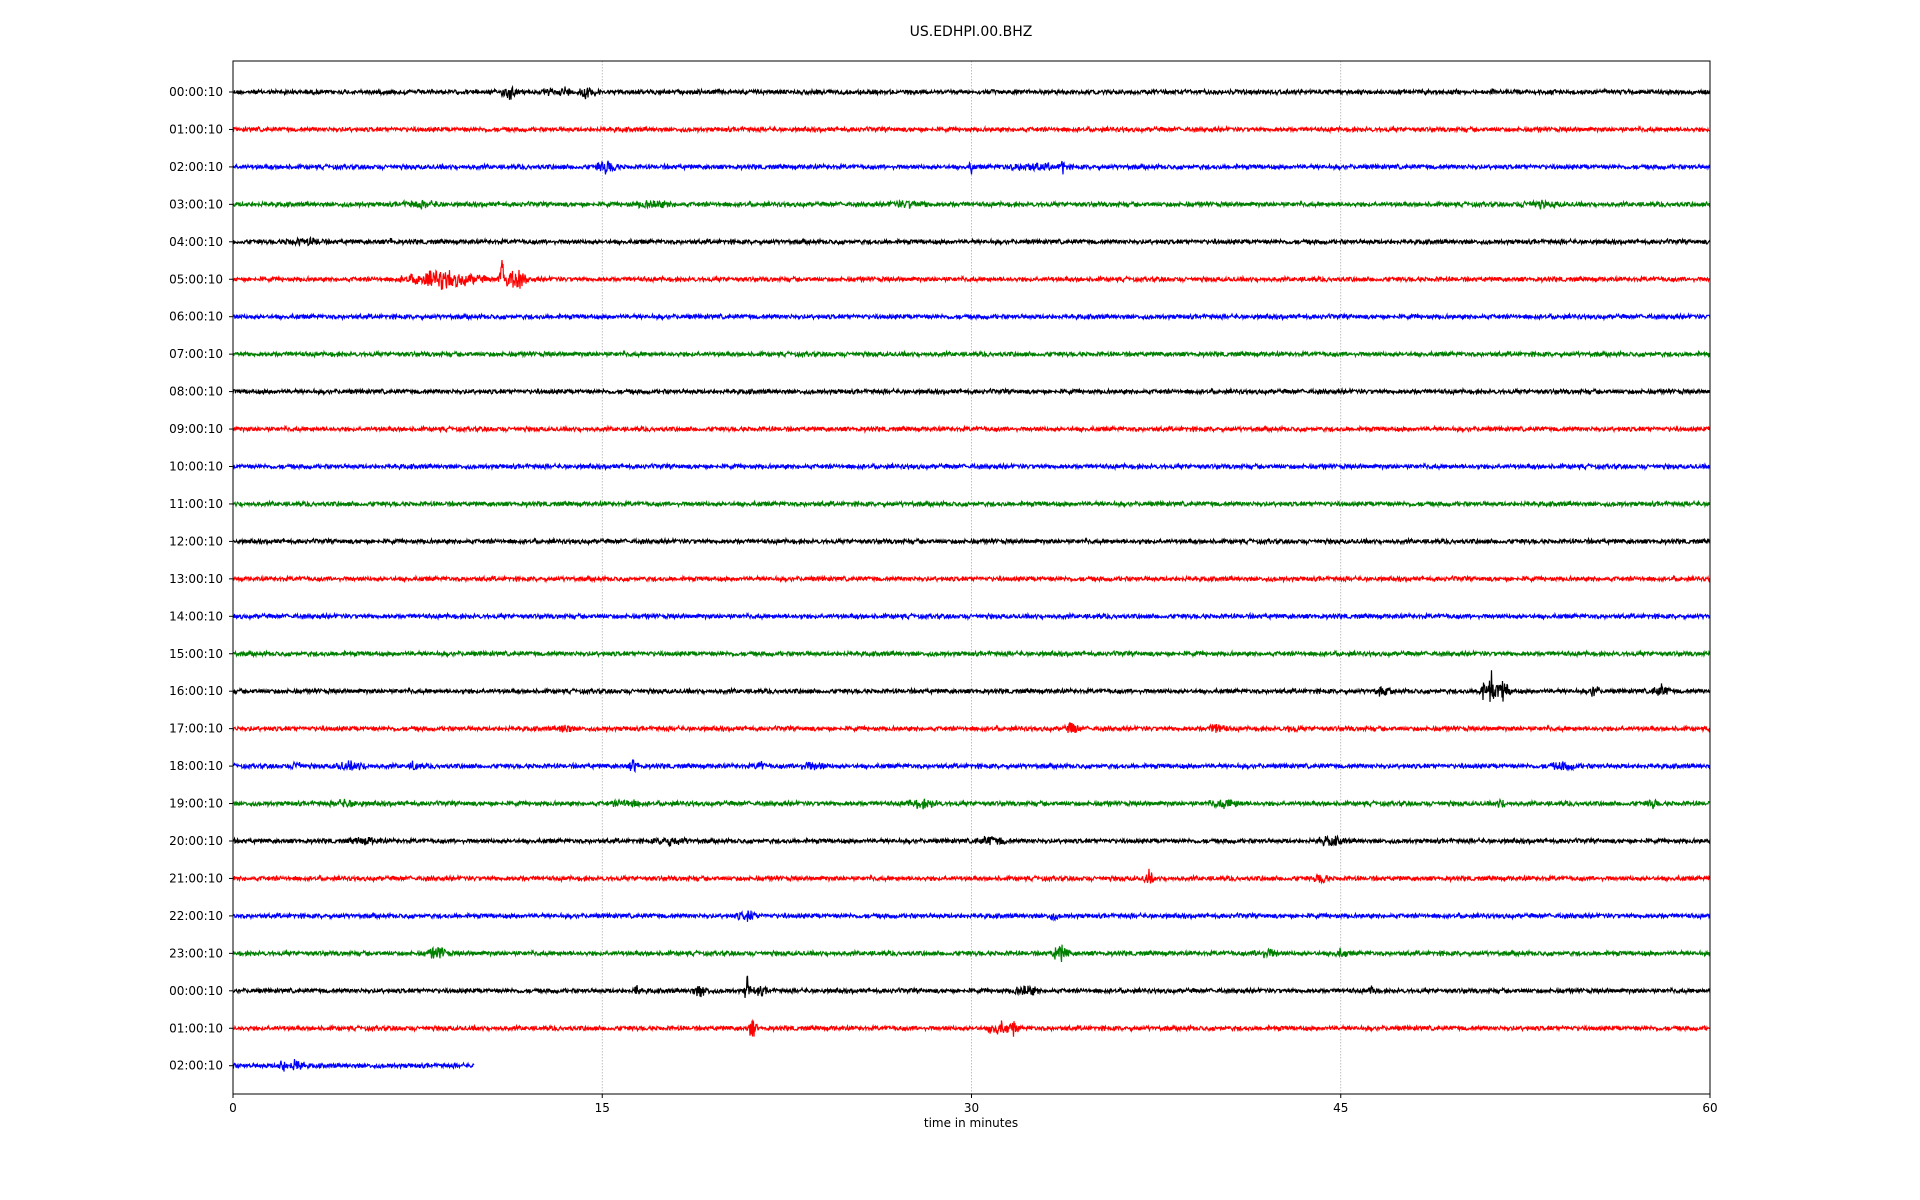 Image resolution: width=1920 pixels, height=1200 pixels. What do you see at coordinates (196, 804) in the screenshot?
I see `y-tick-label: 19:00:10` at bounding box center [196, 804].